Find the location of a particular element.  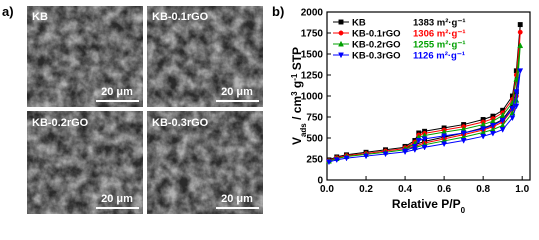

y-tick-label: 1000 is located at coordinates (312, 97).